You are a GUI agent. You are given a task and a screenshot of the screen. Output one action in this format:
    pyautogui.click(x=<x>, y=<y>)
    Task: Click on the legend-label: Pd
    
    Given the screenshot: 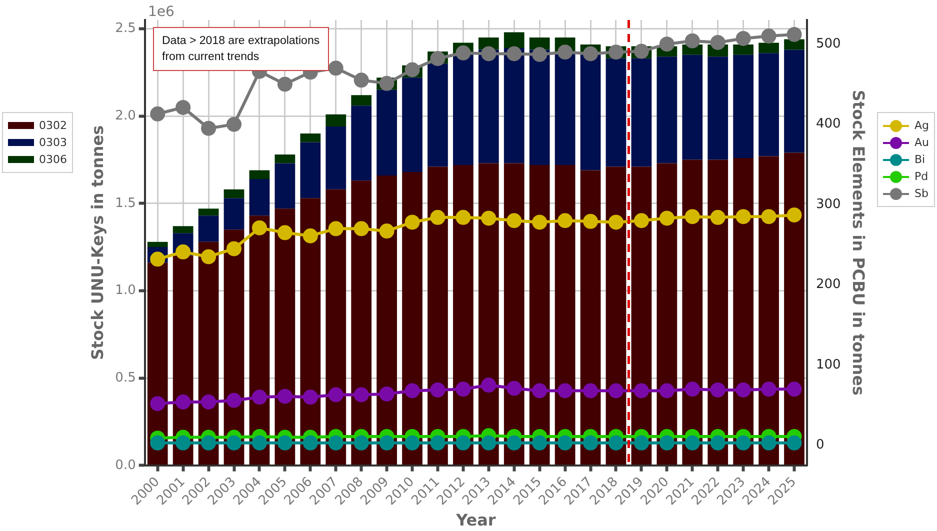 What is the action you would take?
    pyautogui.click(x=921, y=176)
    